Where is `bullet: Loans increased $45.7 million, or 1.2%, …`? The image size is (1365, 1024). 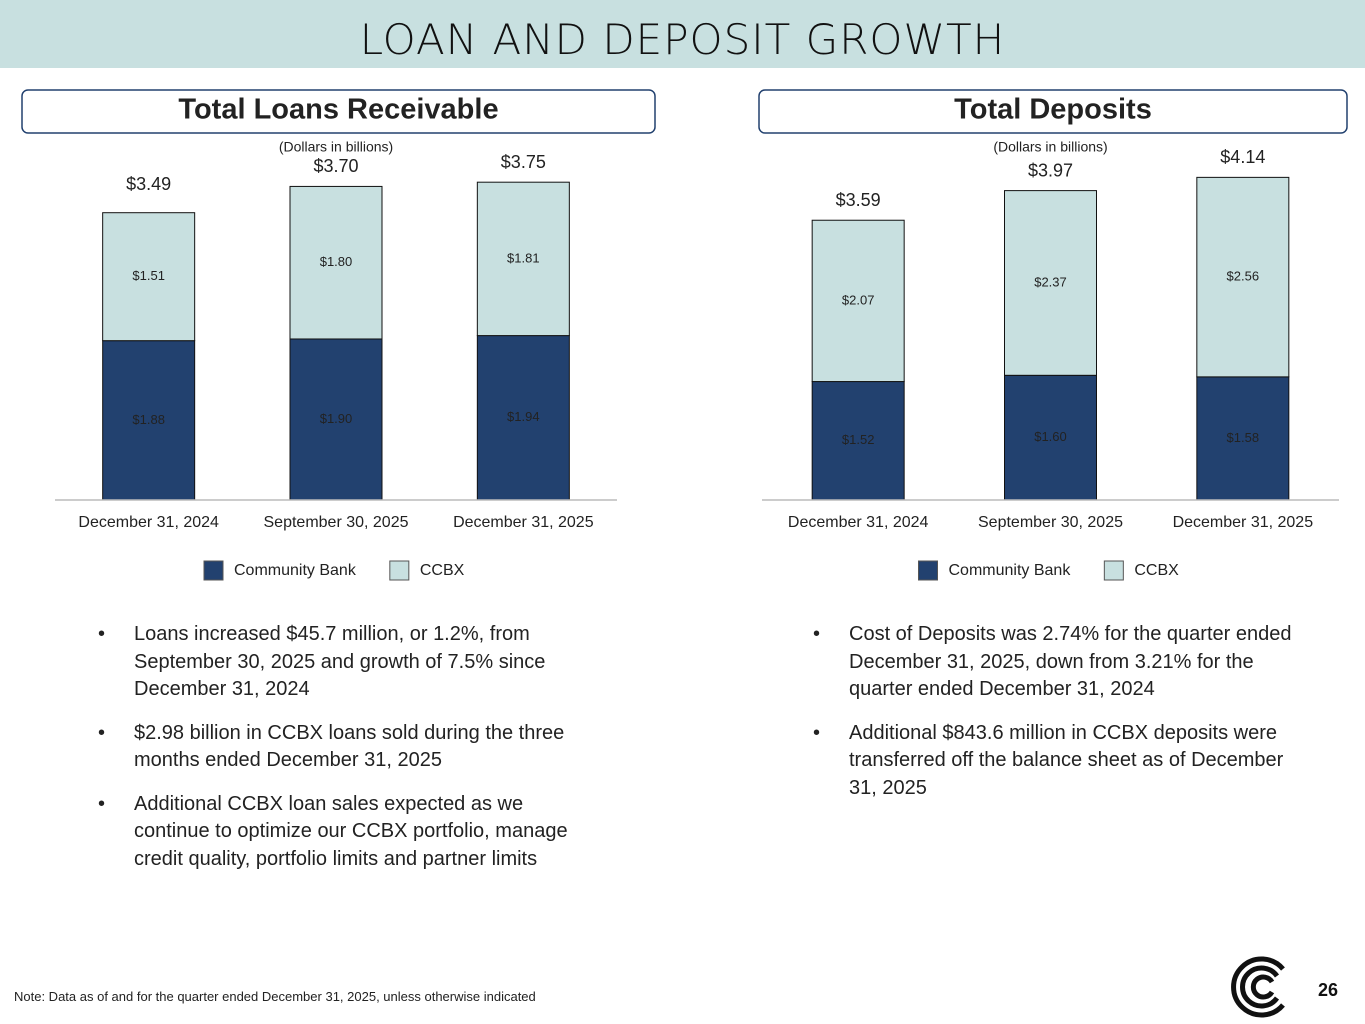 bullet: Loans increased $45.7 million, or 1.2%, … is located at coordinates (343, 662).